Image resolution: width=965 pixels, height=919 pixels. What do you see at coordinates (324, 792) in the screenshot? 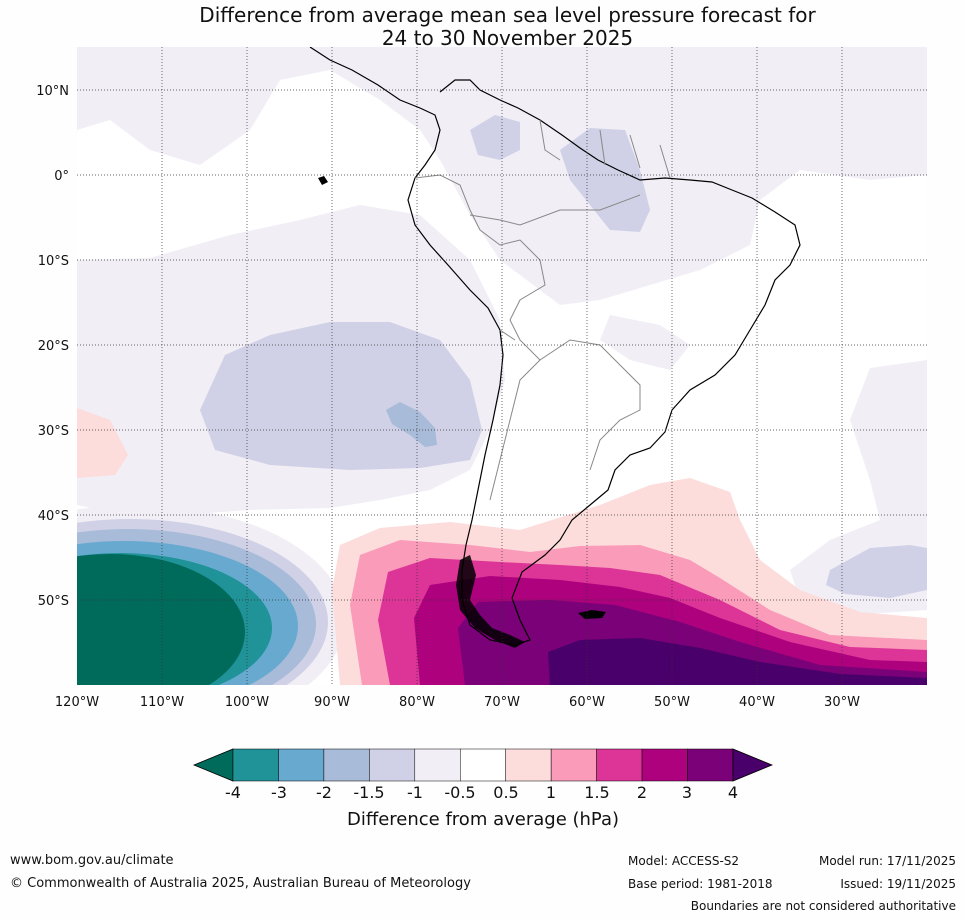
I see `colorbar-label: -2` at bounding box center [324, 792].